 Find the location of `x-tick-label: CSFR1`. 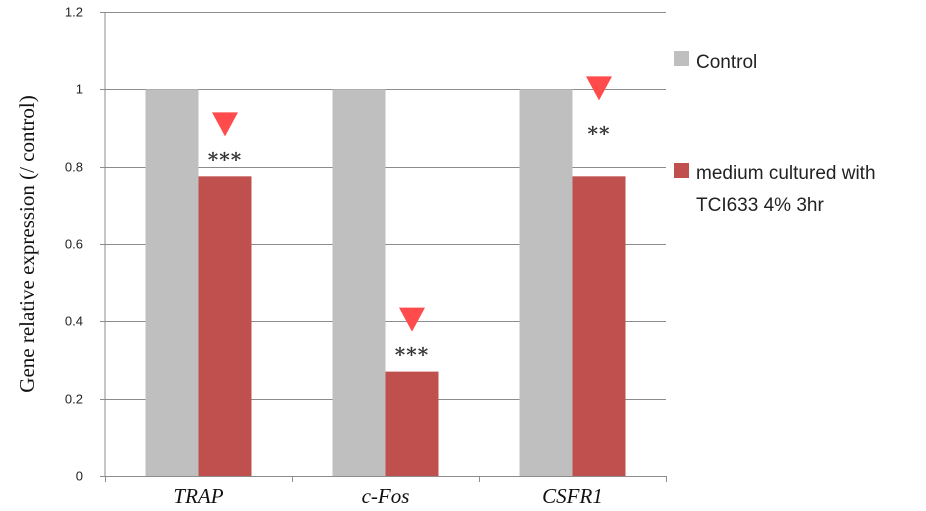

x-tick-label: CSFR1 is located at coordinates (572, 496).